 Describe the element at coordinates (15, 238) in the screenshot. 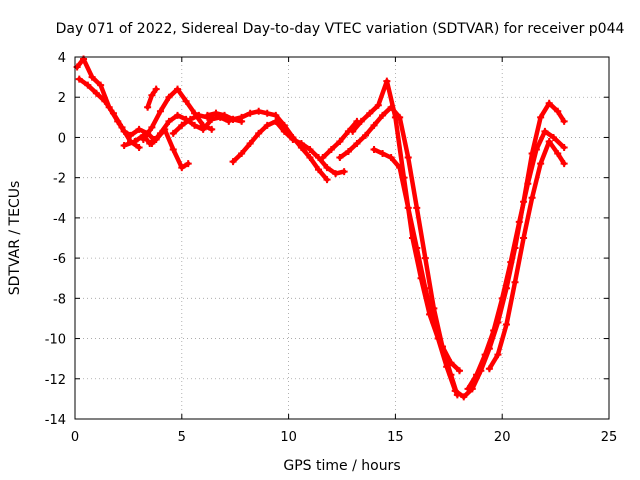

I see `y-axis-label: SDTVAR / TECUs` at that location.